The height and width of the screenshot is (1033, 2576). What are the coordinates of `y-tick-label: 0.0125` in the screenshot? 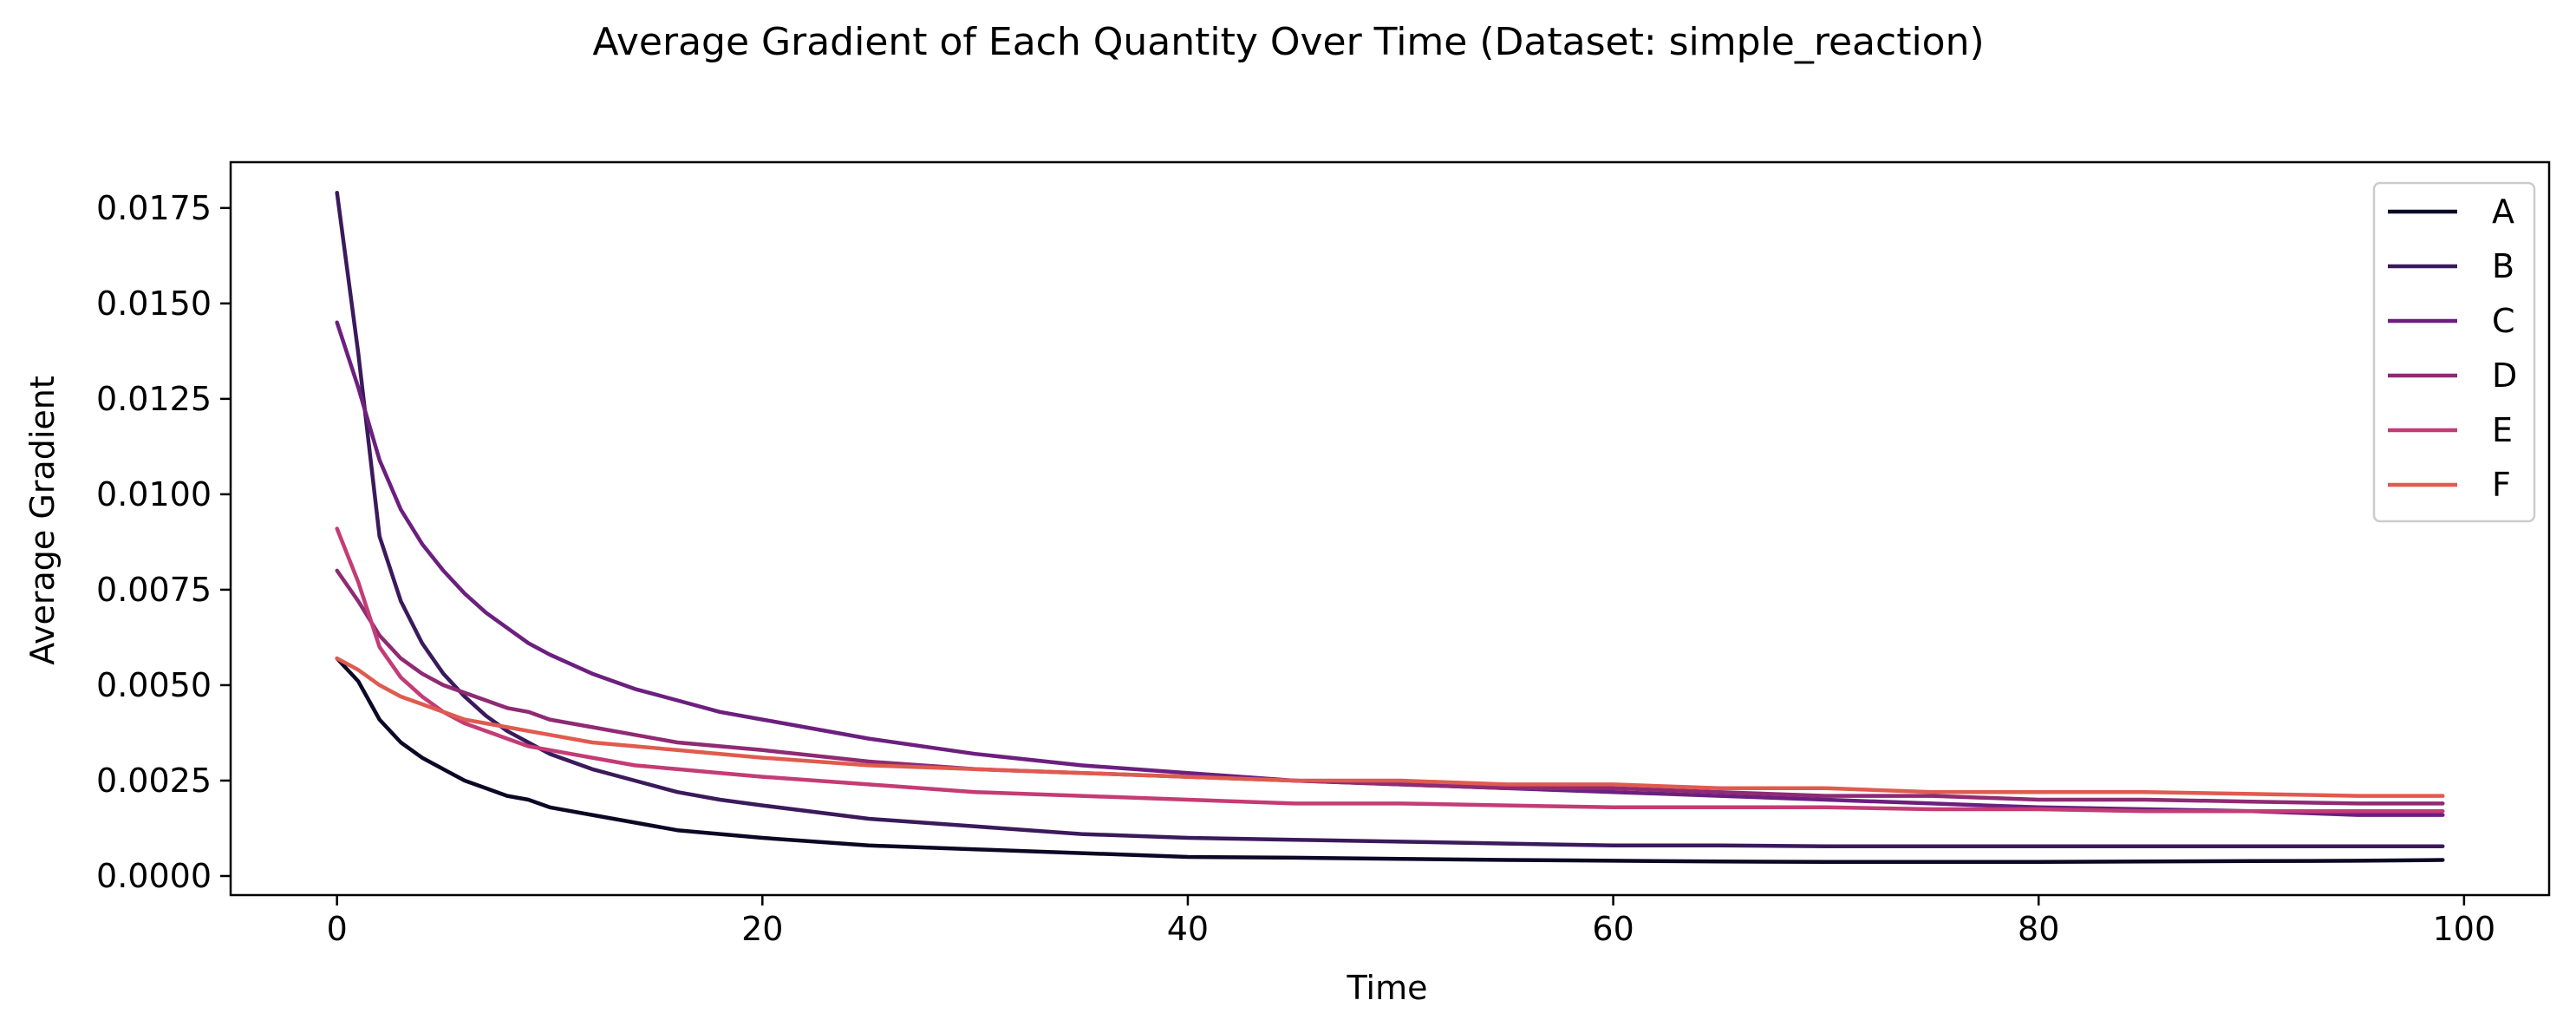 It's located at (154, 399).